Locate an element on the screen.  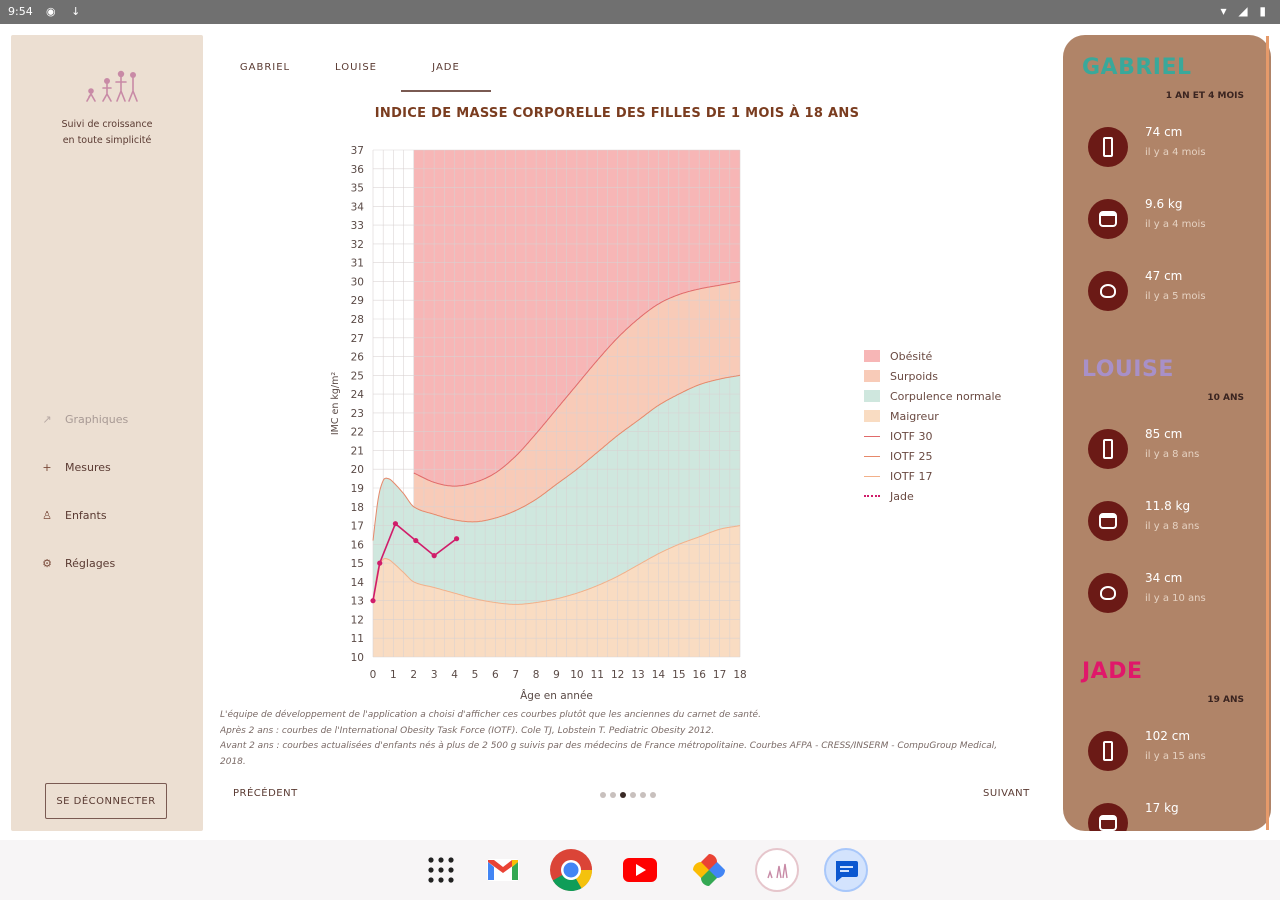
legend-item-corpulence-normale: Corpulence normale is located at coordinates (932, 396).